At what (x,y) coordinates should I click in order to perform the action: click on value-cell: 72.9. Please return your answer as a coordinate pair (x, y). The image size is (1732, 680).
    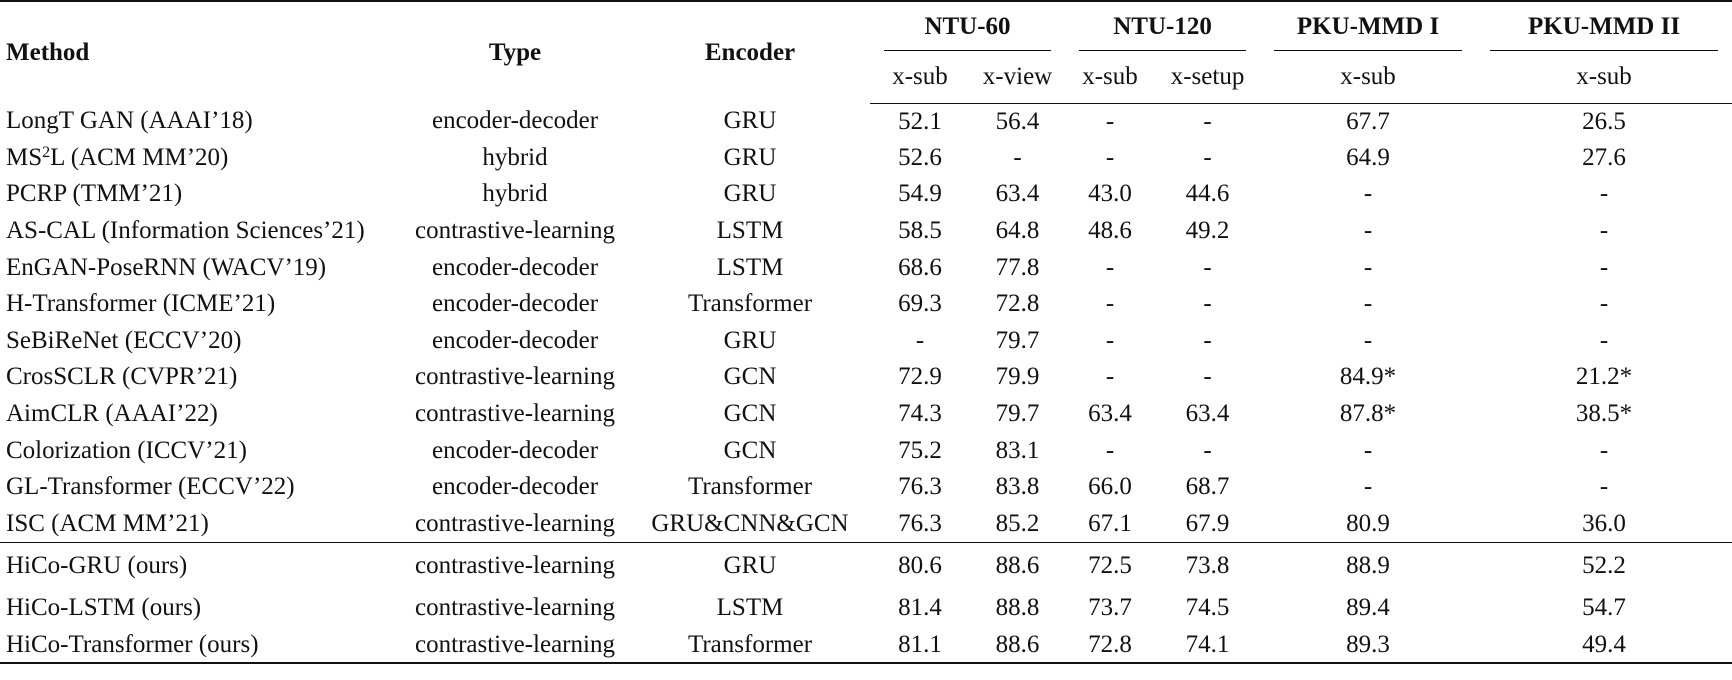
    Looking at the image, I should click on (920, 377).